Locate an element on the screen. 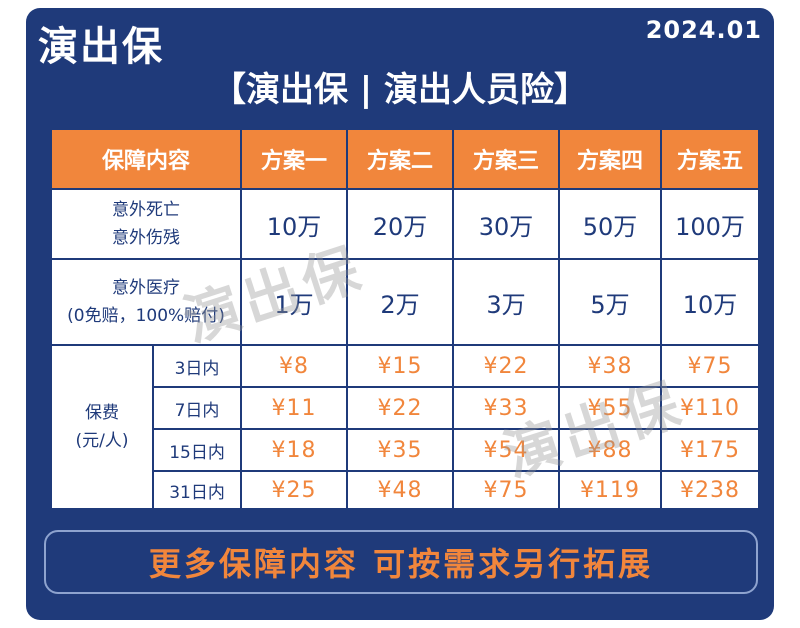 This screenshot has height=628, width=800. coverage-cell: 20万 is located at coordinates (400, 224).